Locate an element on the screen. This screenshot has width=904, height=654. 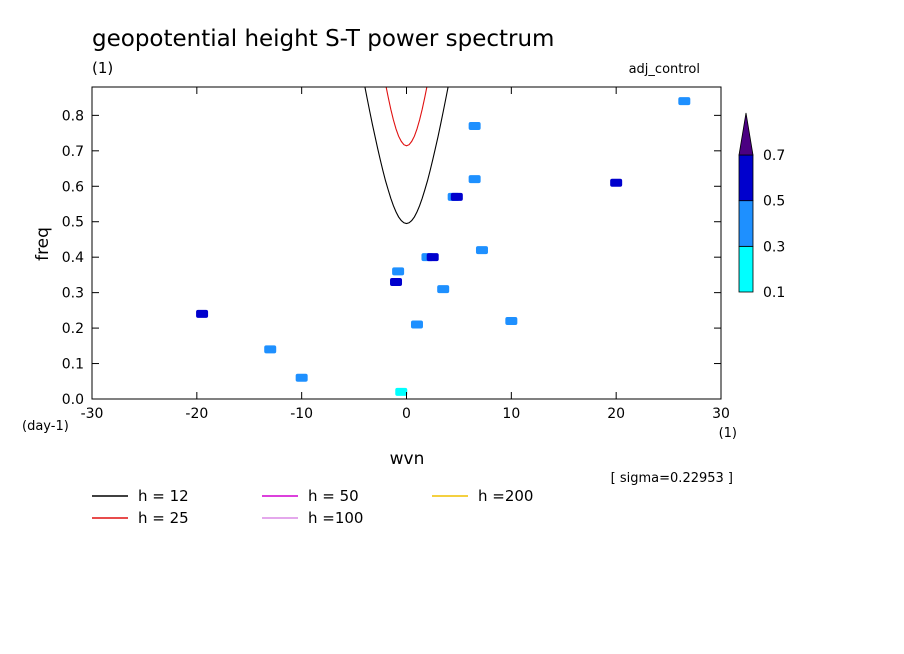
y-tick-label: 0.7 is located at coordinates (73, 152).